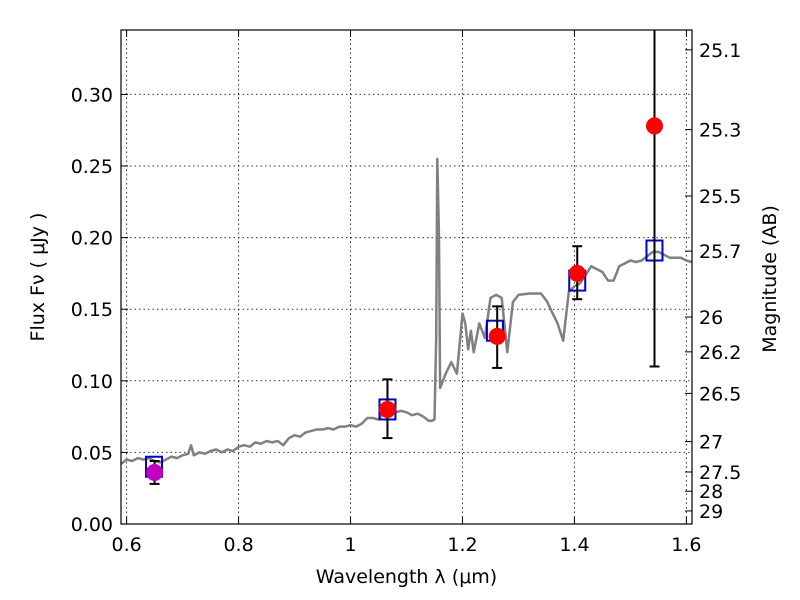 This screenshot has height=600, width=800. What do you see at coordinates (462, 545) in the screenshot?
I see `x-tick-label: 1.2` at bounding box center [462, 545].